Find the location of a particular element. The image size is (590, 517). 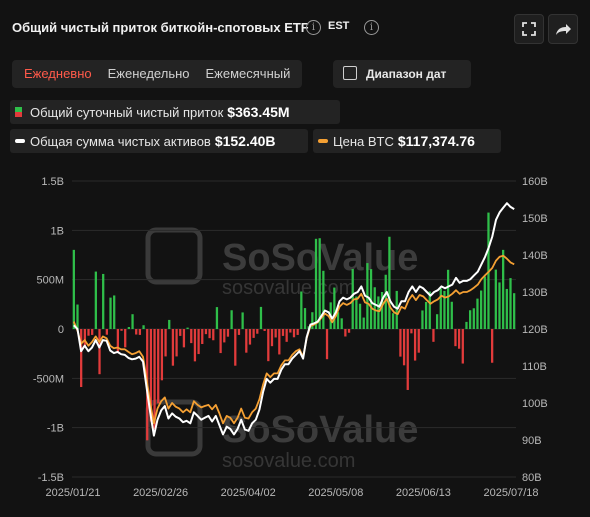

date-range-label: Диапазон дат is located at coordinates (406, 74).